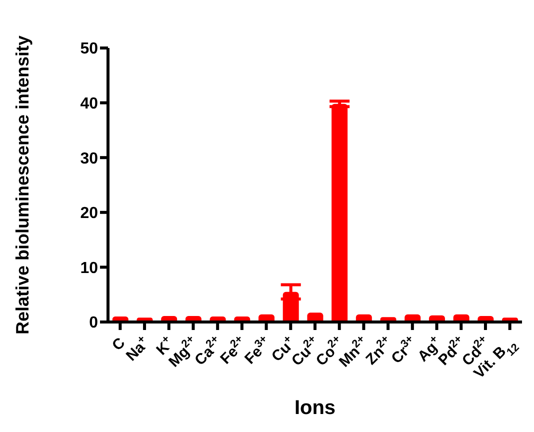 The image size is (534, 432). I want to click on y-tick-label: 0, so click(93, 323).